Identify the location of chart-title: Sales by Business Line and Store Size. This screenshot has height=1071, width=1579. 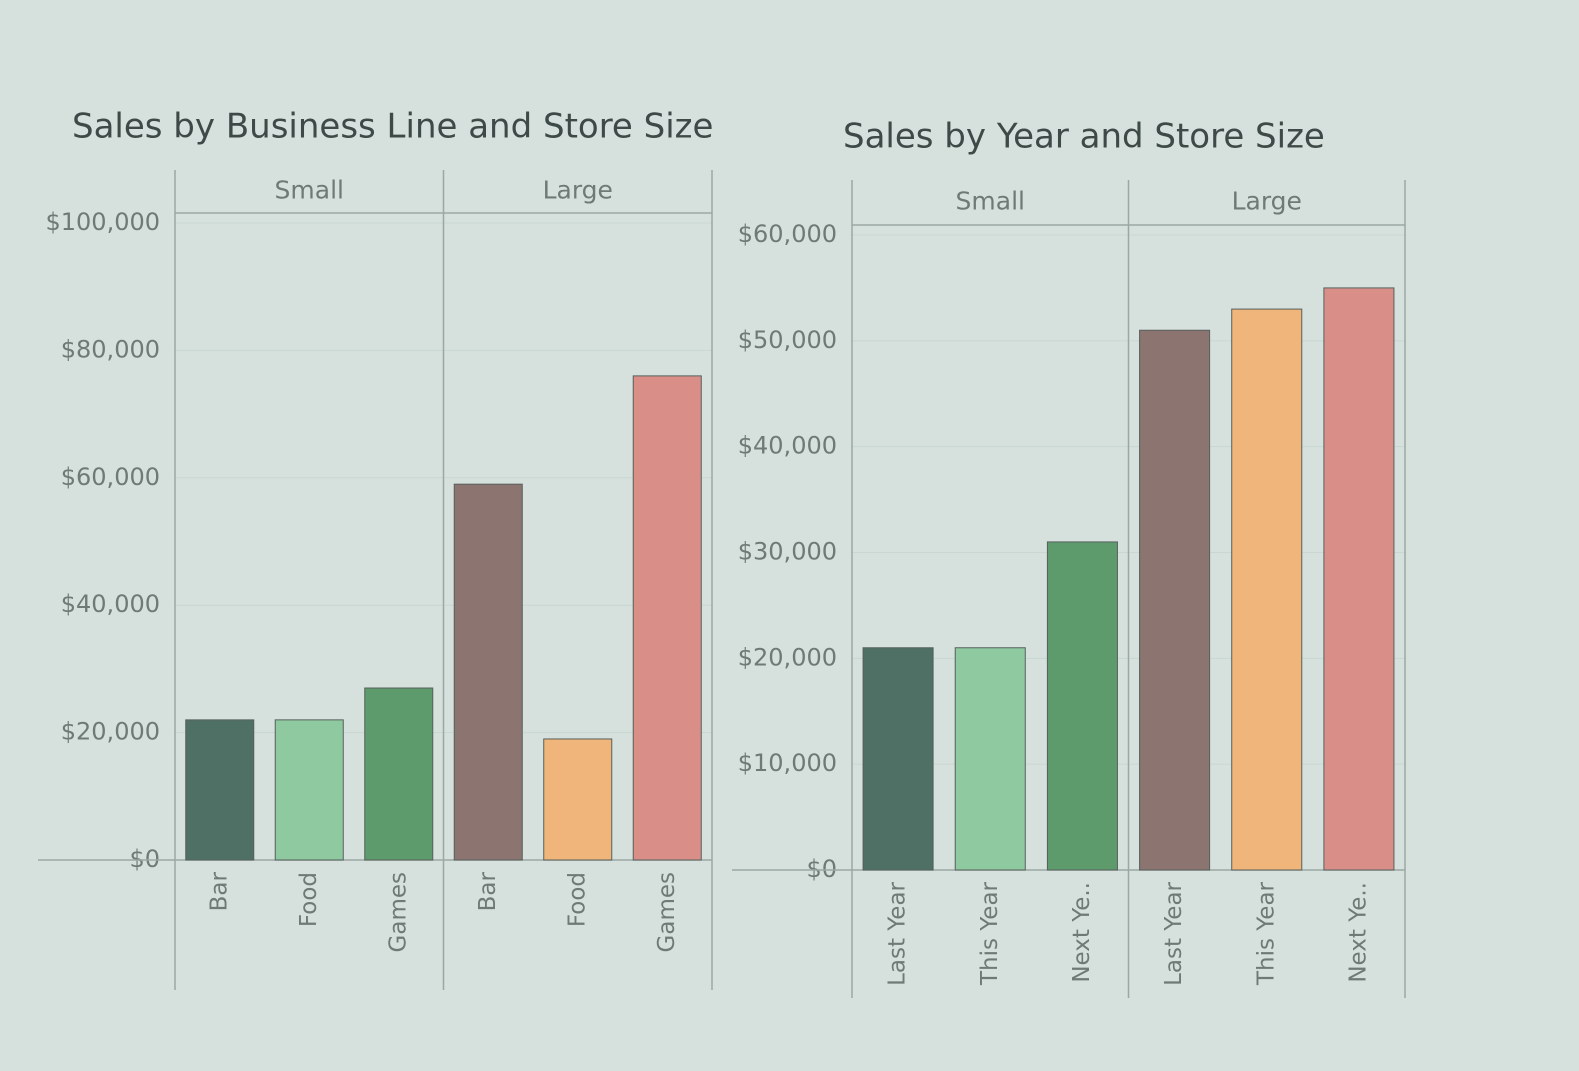
(392, 127).